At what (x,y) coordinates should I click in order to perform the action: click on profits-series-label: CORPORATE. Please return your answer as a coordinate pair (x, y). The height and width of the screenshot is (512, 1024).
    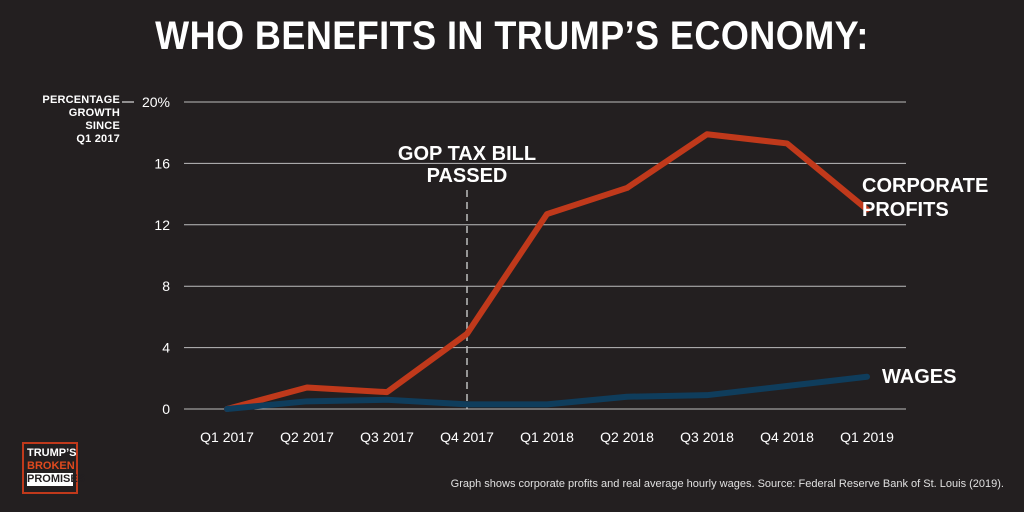
    Looking at the image, I should click on (925, 186).